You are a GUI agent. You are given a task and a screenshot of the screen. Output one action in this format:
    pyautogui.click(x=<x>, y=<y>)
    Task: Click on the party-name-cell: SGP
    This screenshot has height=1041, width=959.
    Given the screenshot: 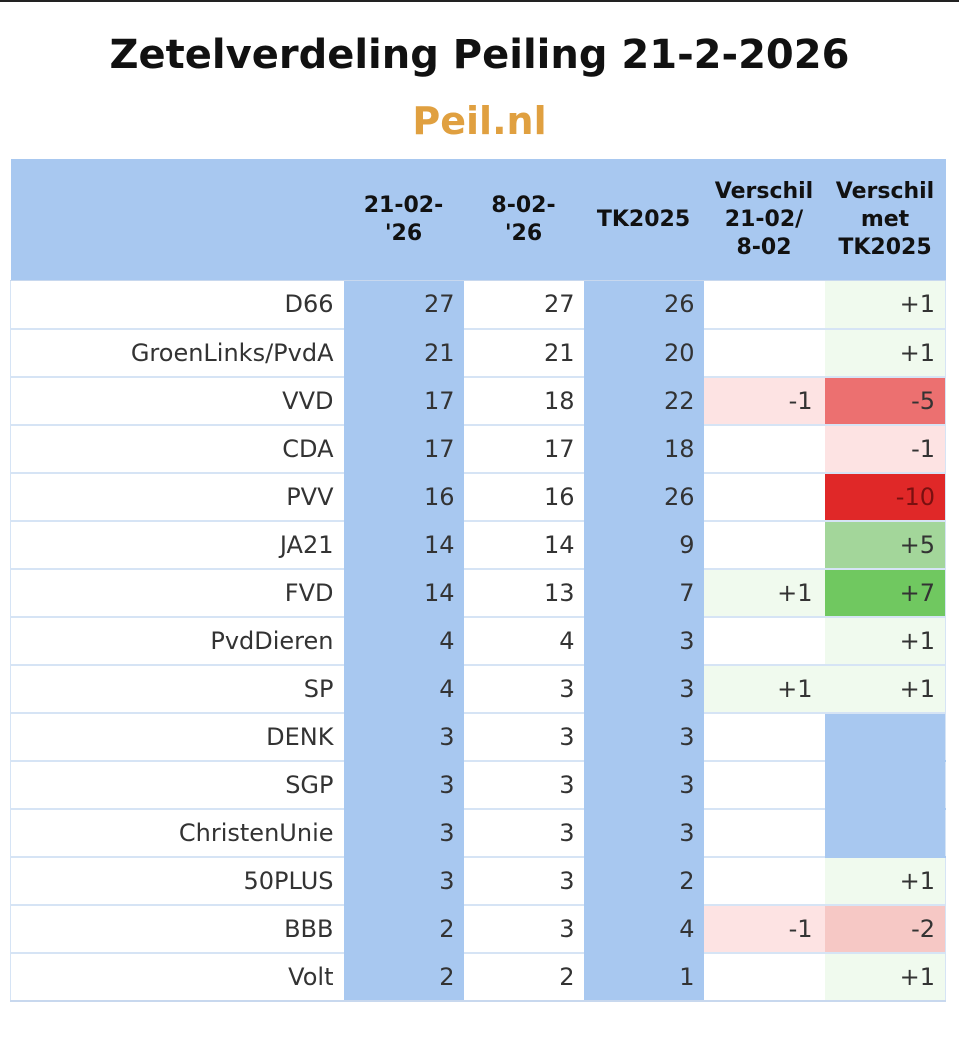 What is the action you would take?
    pyautogui.click(x=177, y=785)
    